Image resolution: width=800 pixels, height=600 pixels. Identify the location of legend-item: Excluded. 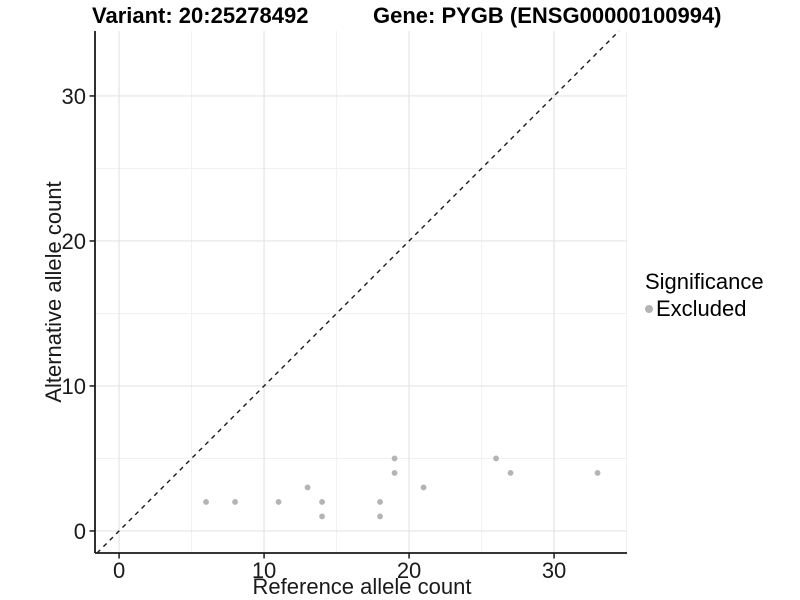
(704, 309).